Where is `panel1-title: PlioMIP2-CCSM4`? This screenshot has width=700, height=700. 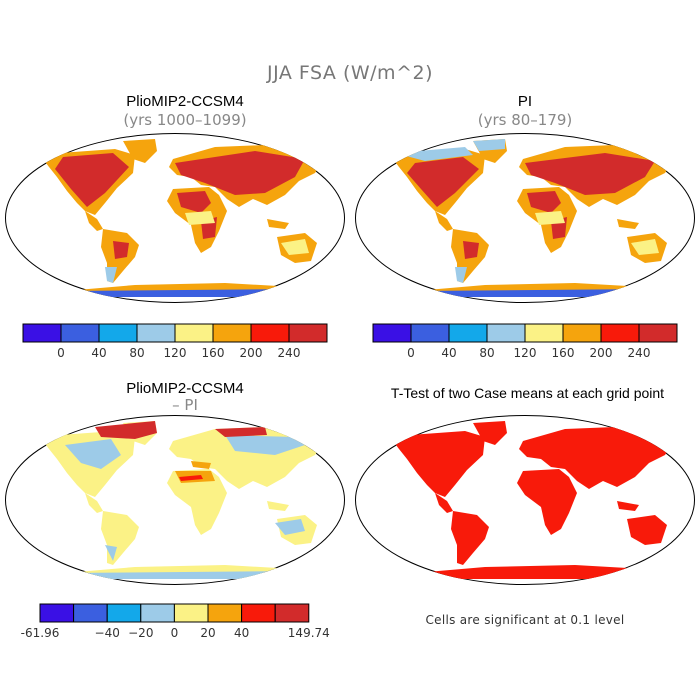
panel1-title: PlioMIP2-CCSM4 is located at coordinates (185, 101).